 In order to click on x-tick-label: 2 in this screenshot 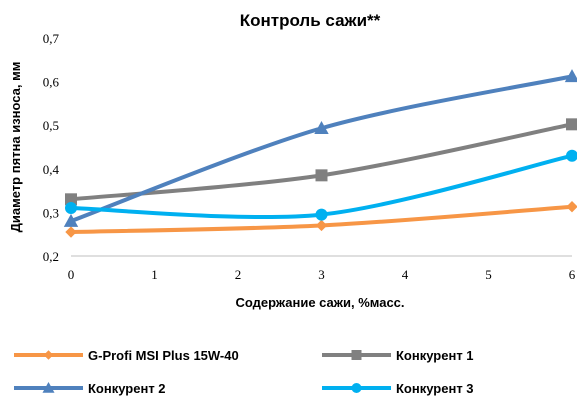, I will do `click(238, 274)`.